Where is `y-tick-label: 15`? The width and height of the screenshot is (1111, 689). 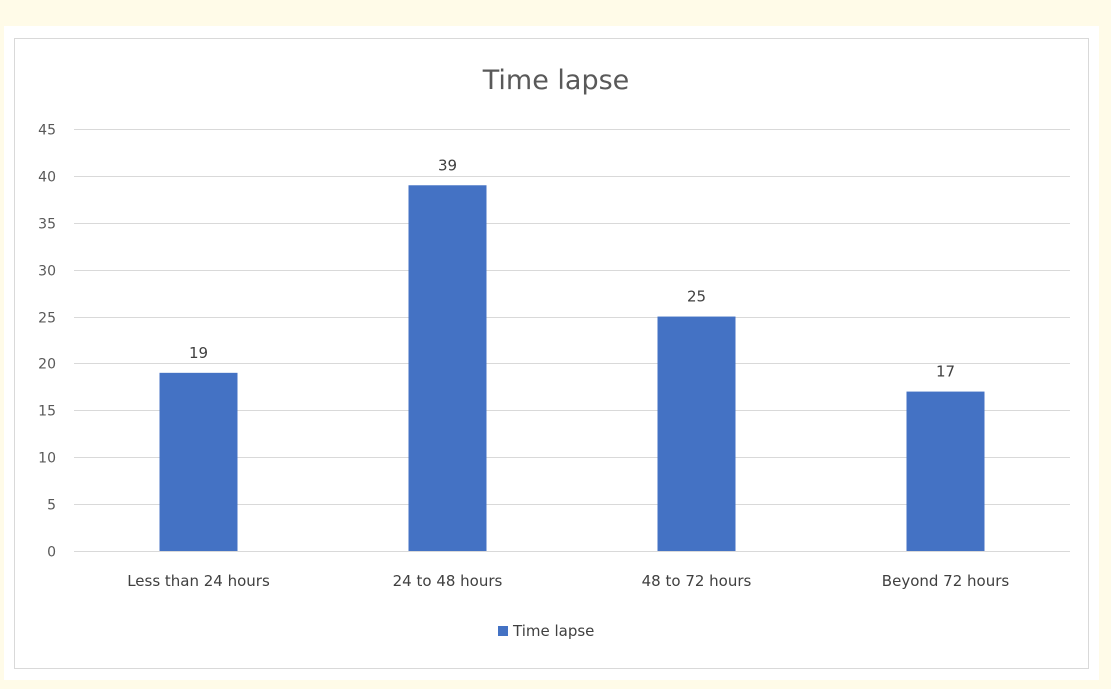
y-tick-label: 15 is located at coordinates (47, 412).